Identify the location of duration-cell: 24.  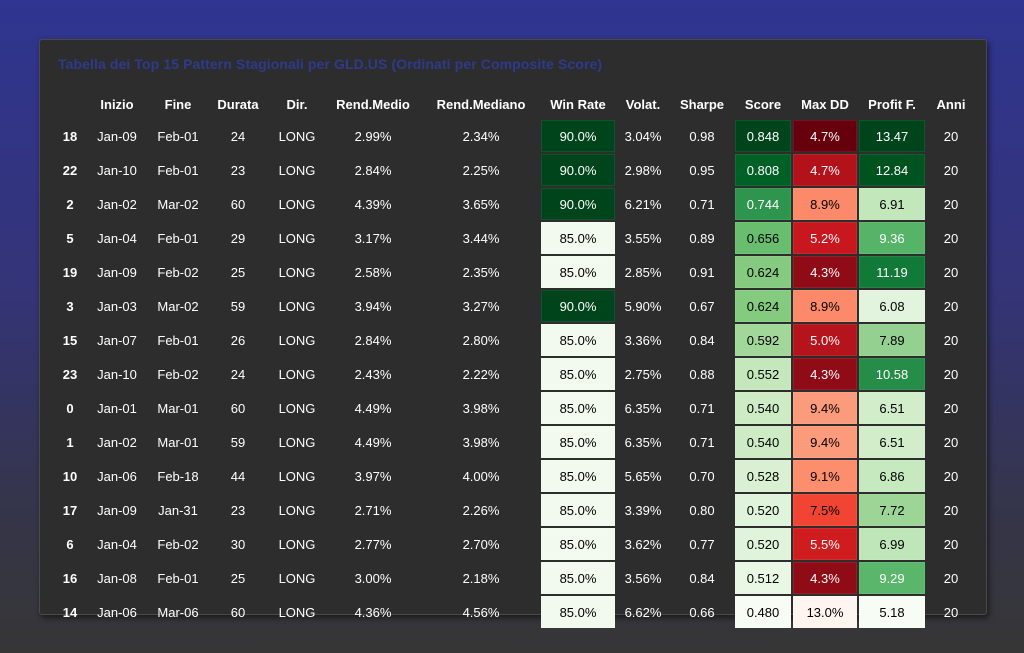
(238, 136).